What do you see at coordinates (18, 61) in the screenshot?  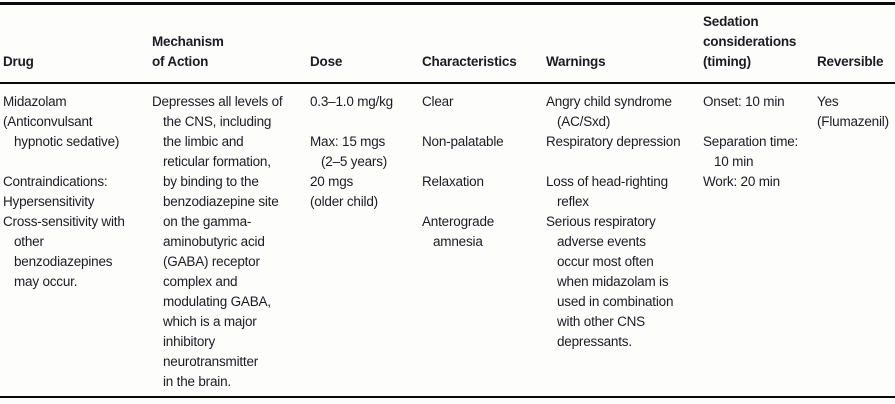 I see `column-header-line: Drug` at bounding box center [18, 61].